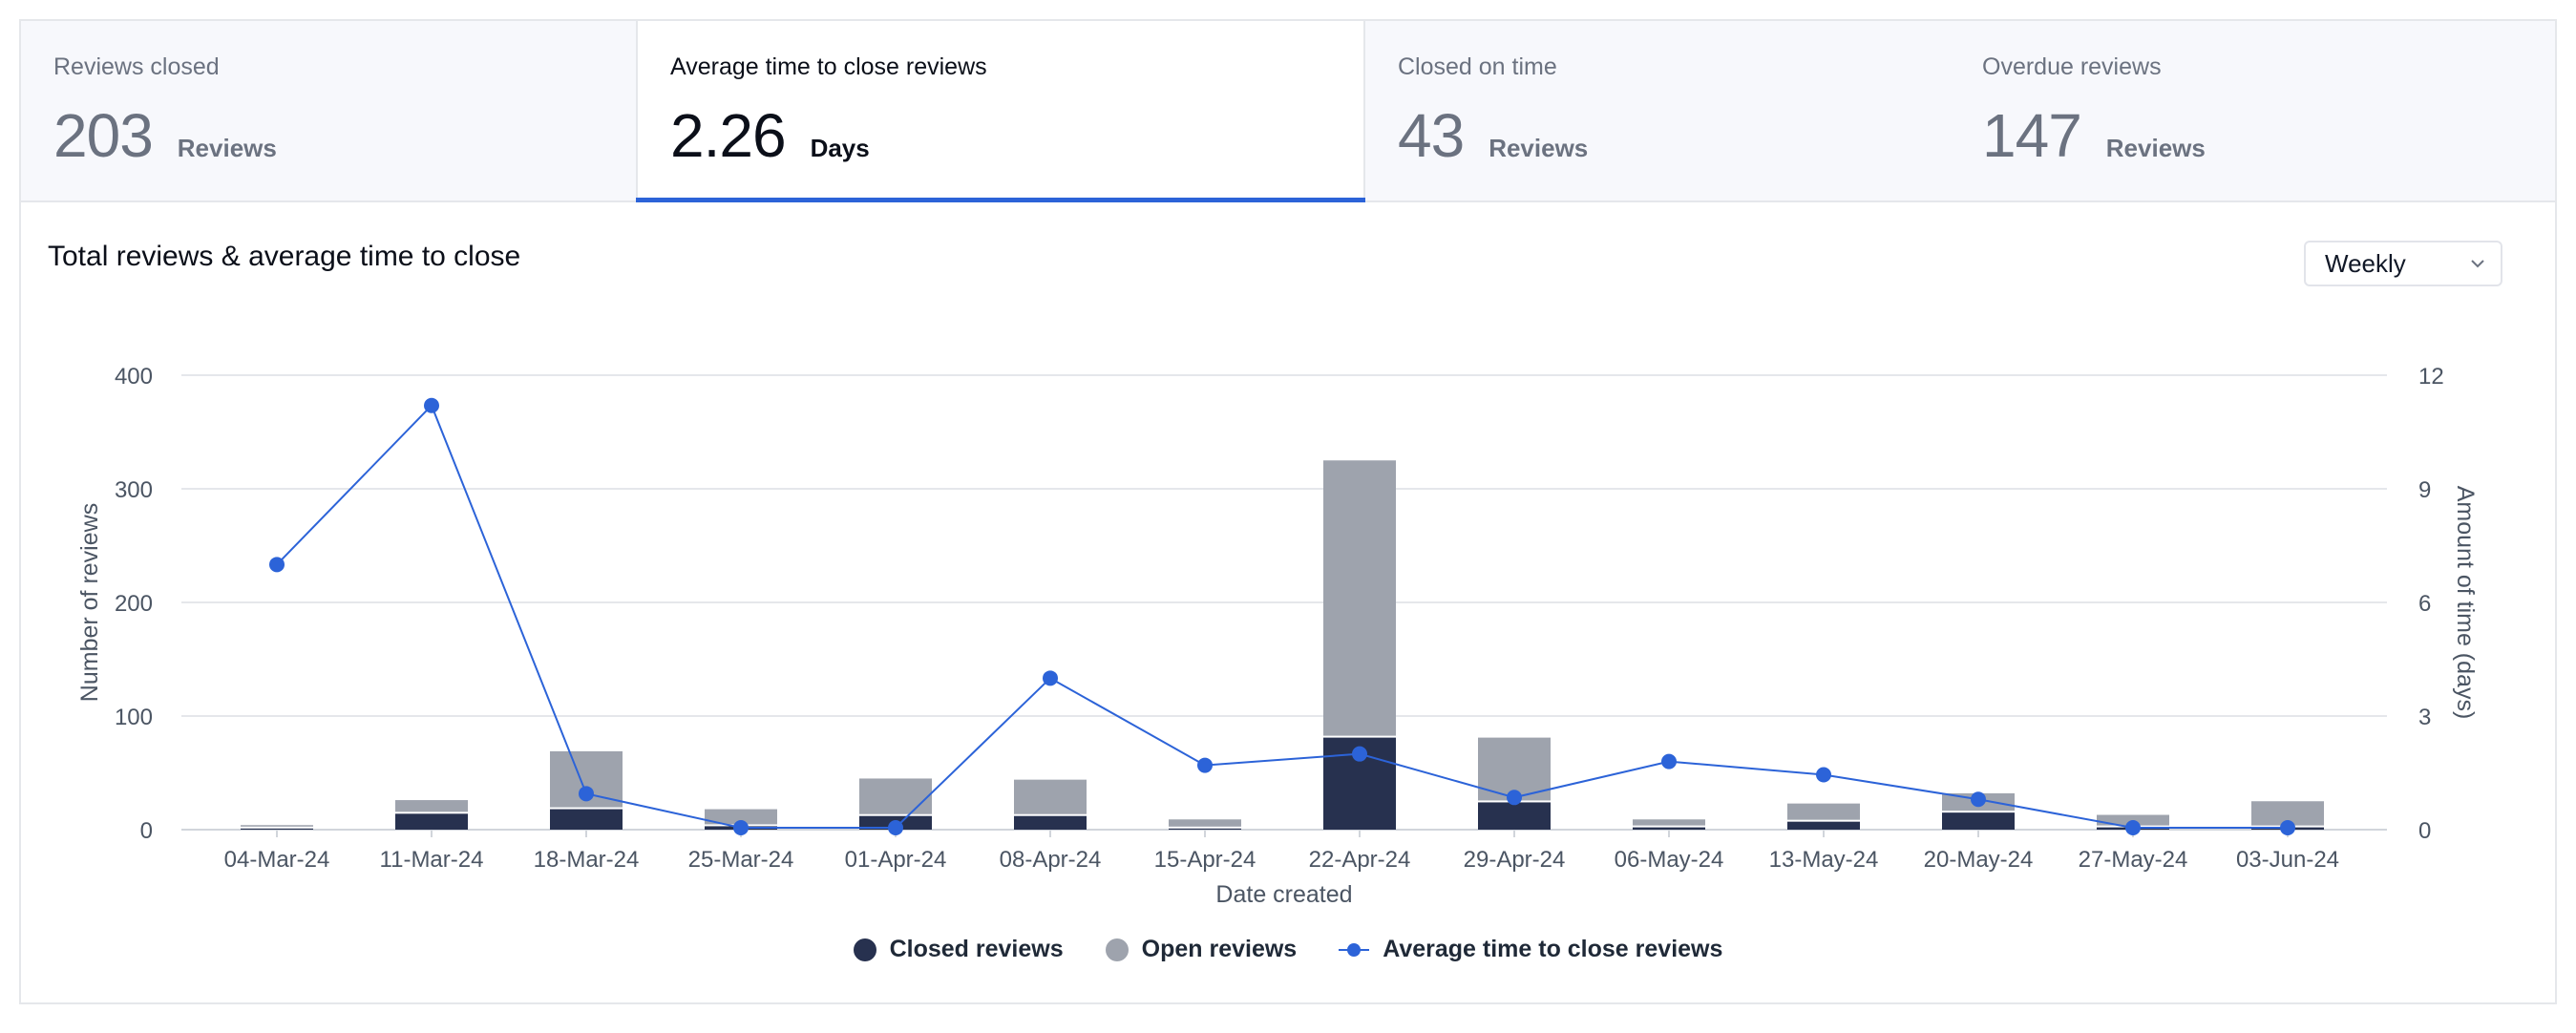 Image resolution: width=2576 pixels, height=1033 pixels. Describe the element at coordinates (284, 256) in the screenshot. I see `chart-title: Total reviews & average time to close` at that location.